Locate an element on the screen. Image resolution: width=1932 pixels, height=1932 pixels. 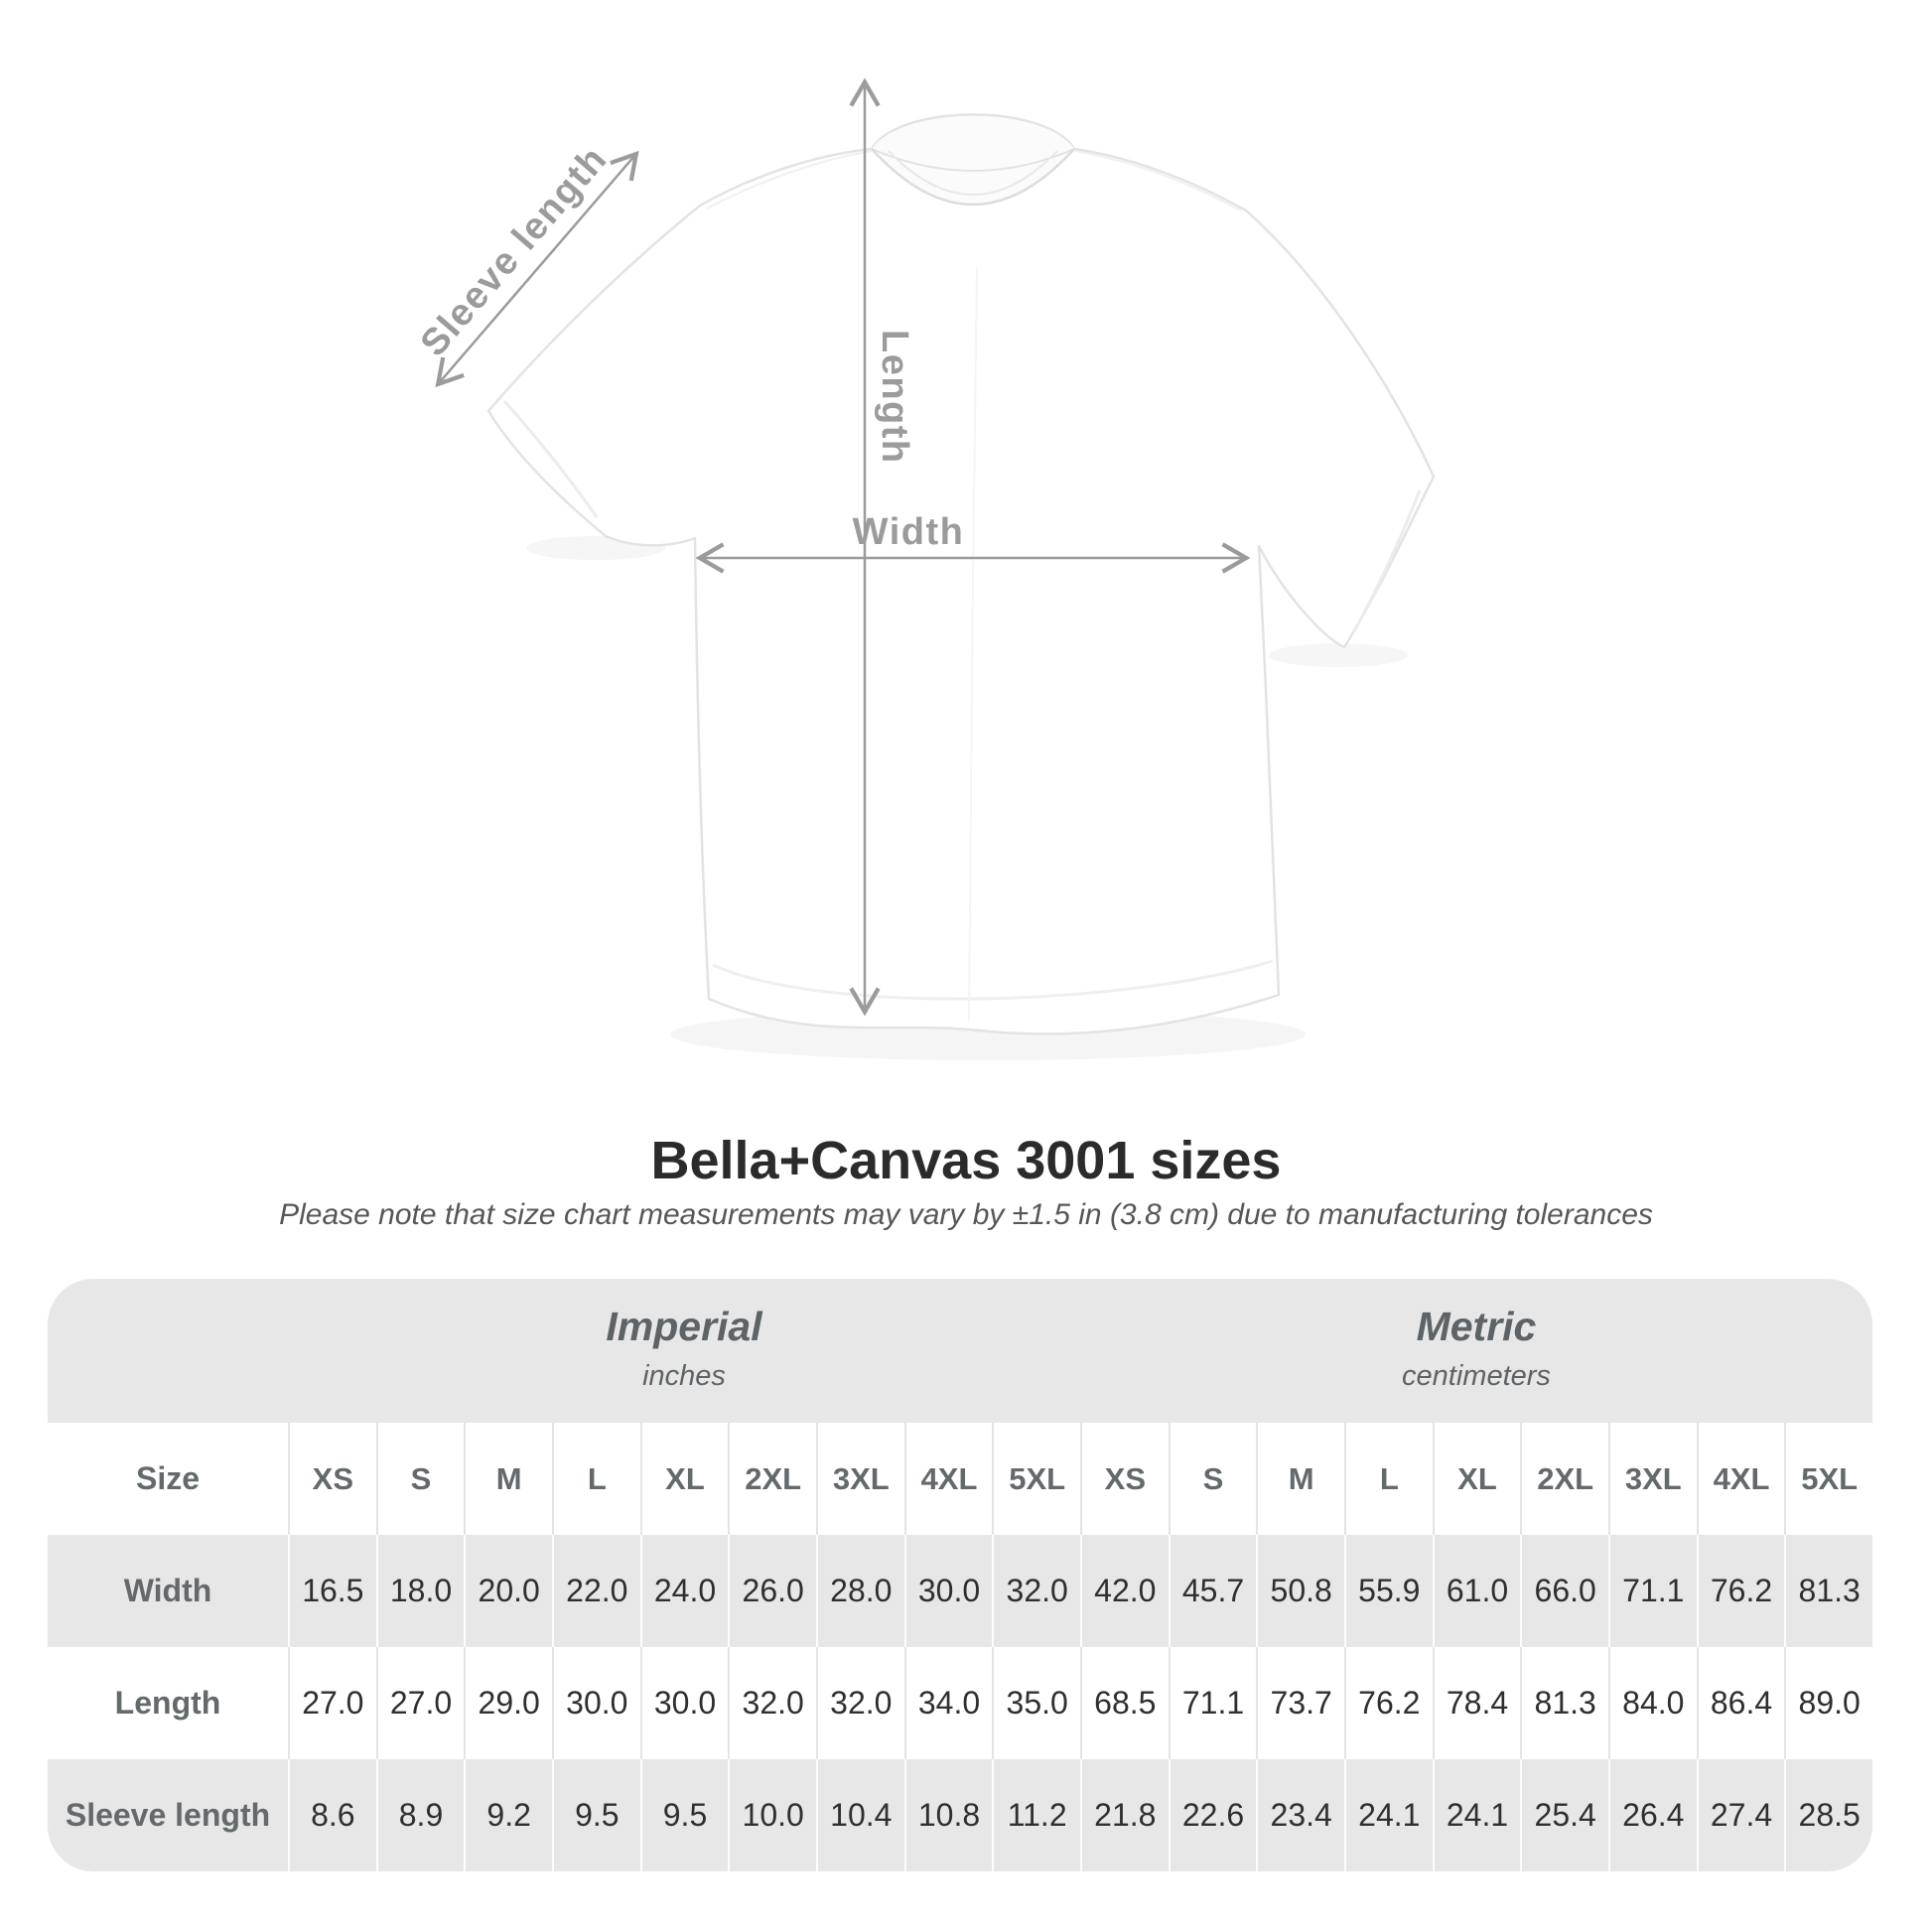
sleeve-length-arrow is located at coordinates (537, 269).